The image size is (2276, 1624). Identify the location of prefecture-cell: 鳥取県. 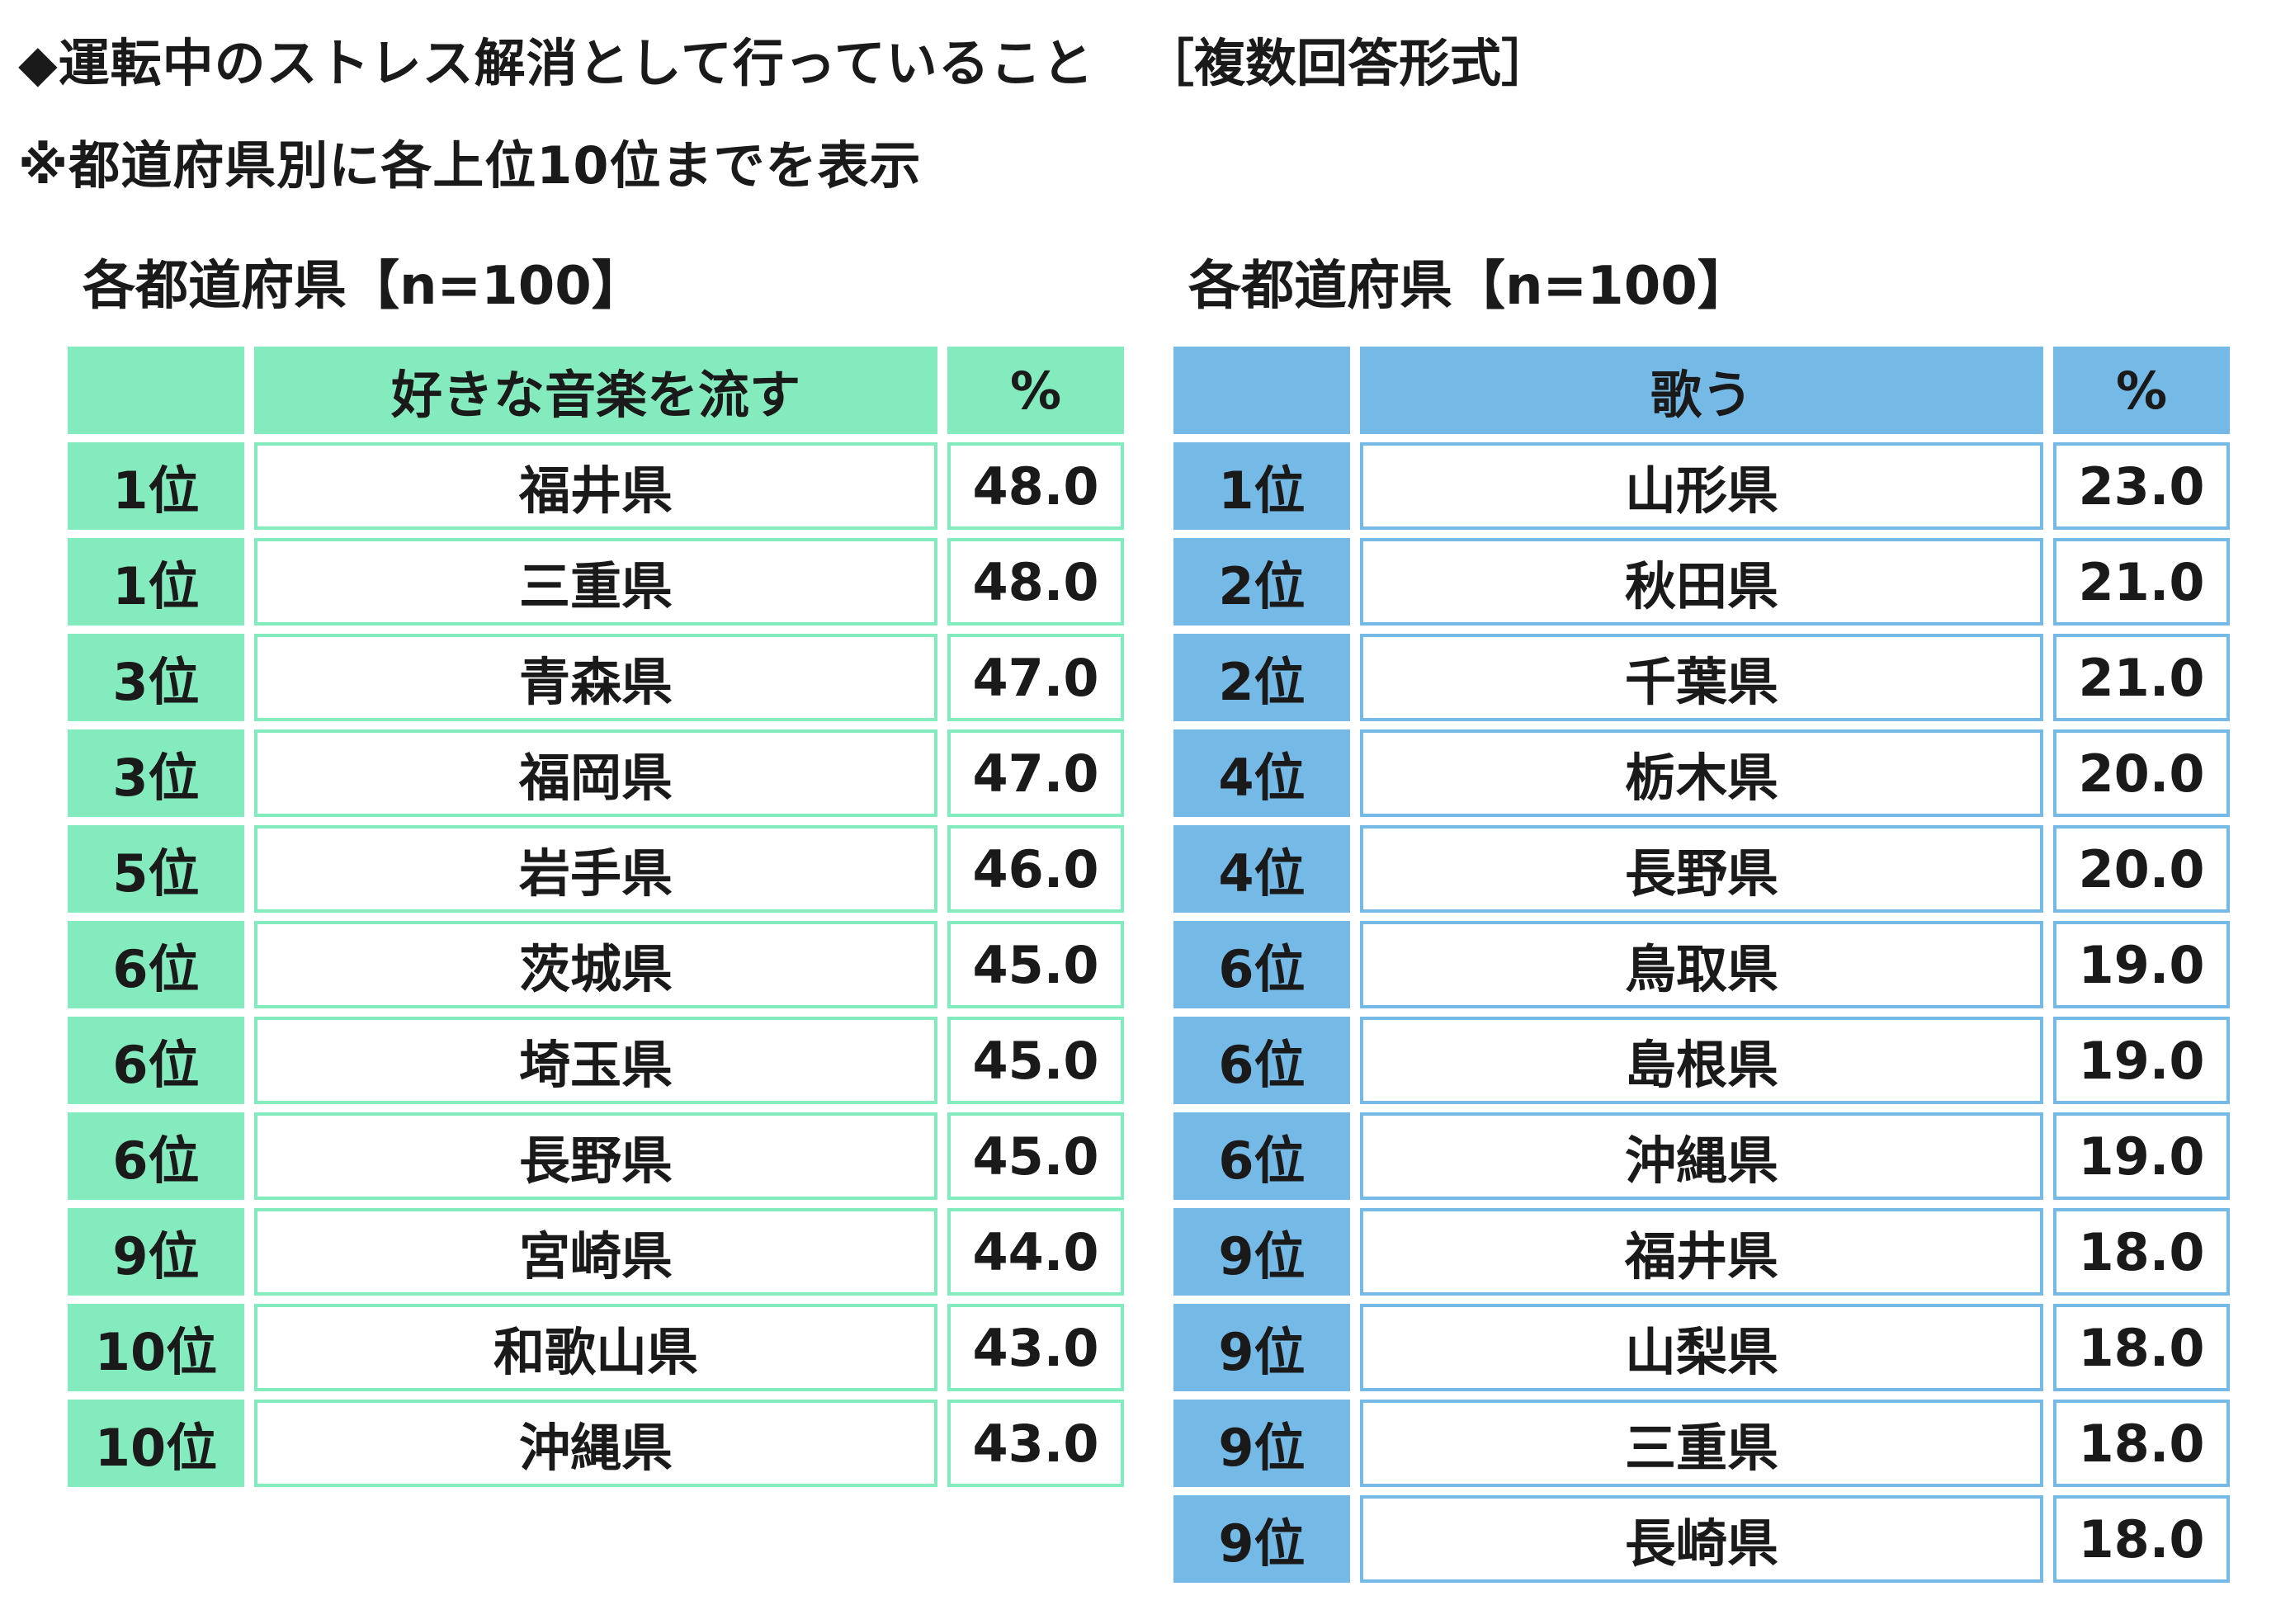
(1701, 964).